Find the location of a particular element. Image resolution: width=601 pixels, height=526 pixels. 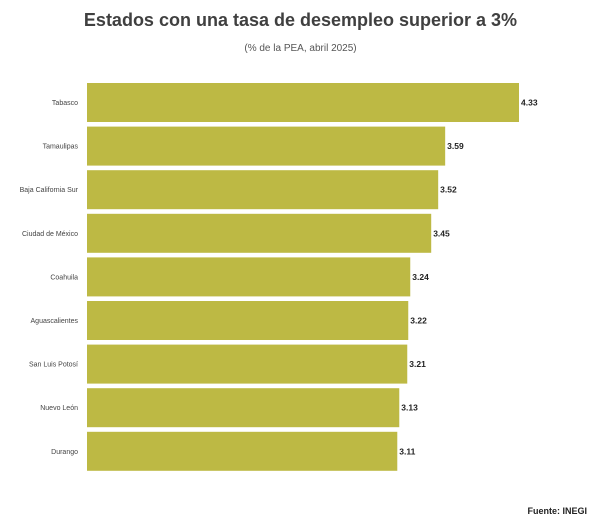

source-note: Fuente: INEGI is located at coordinates (557, 511).